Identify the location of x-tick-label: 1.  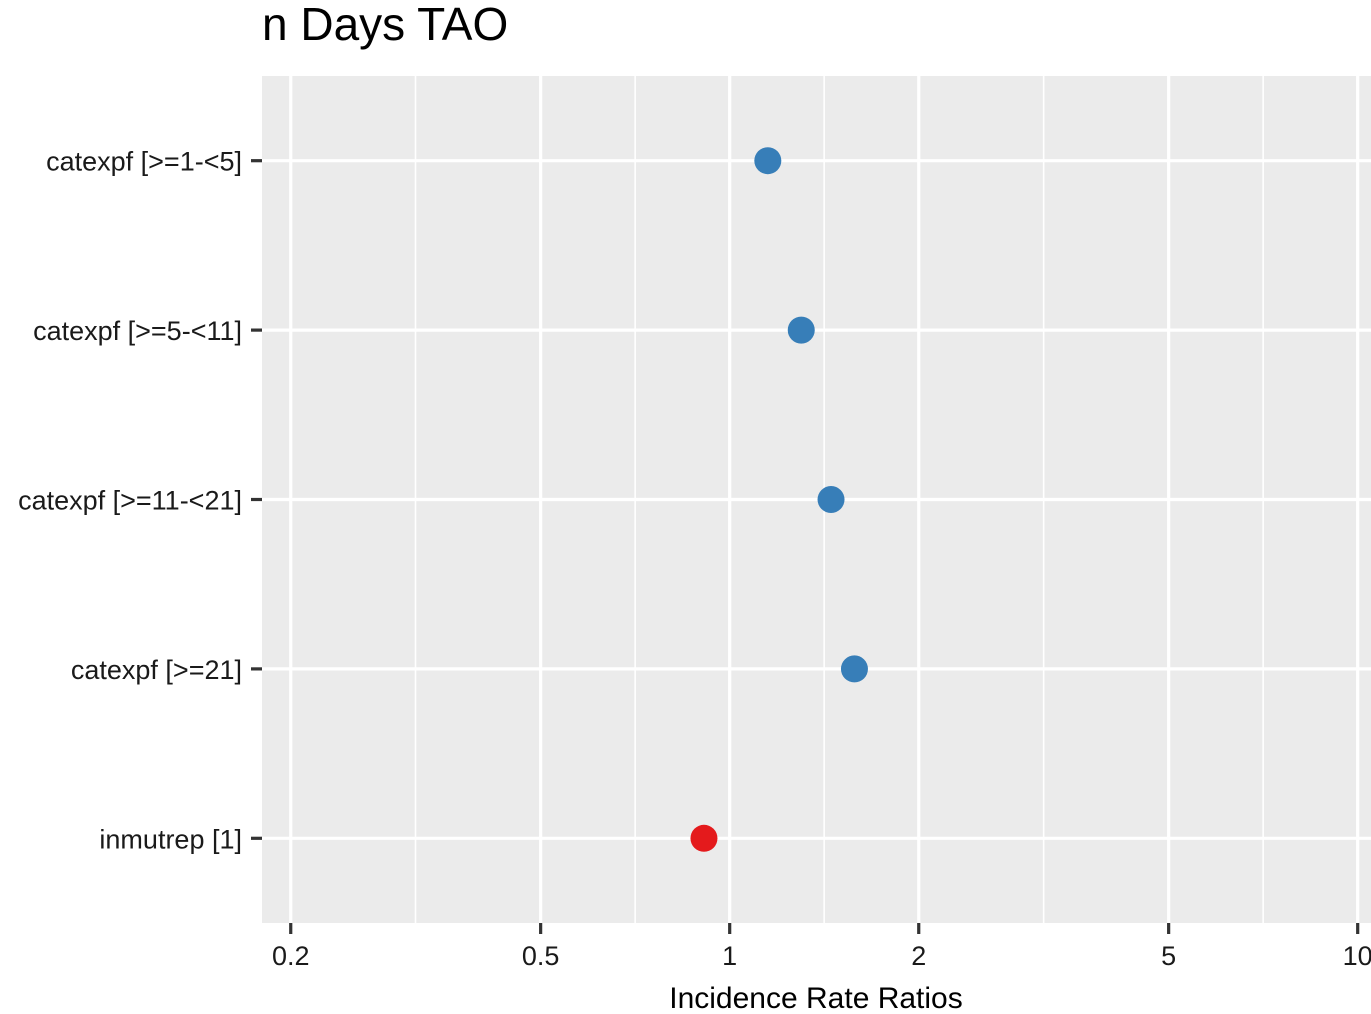
(729, 956).